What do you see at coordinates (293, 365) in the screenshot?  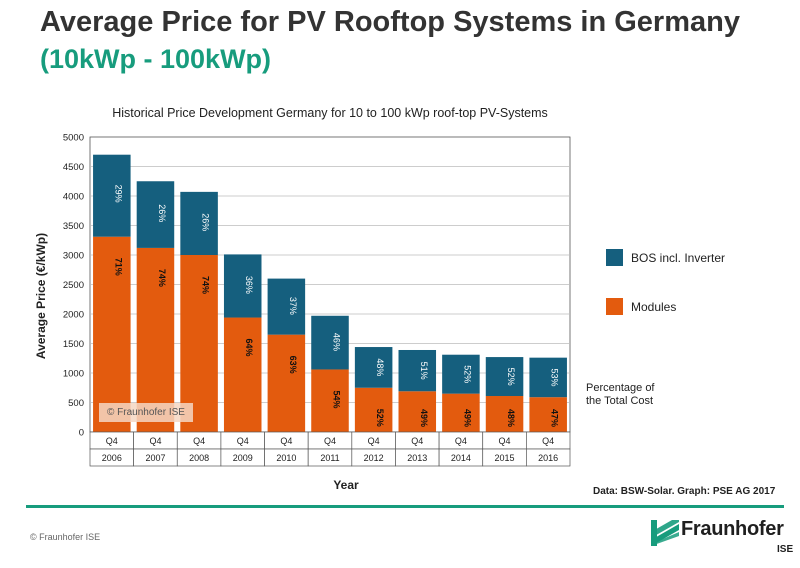 I see `data-label-modules: 63%` at bounding box center [293, 365].